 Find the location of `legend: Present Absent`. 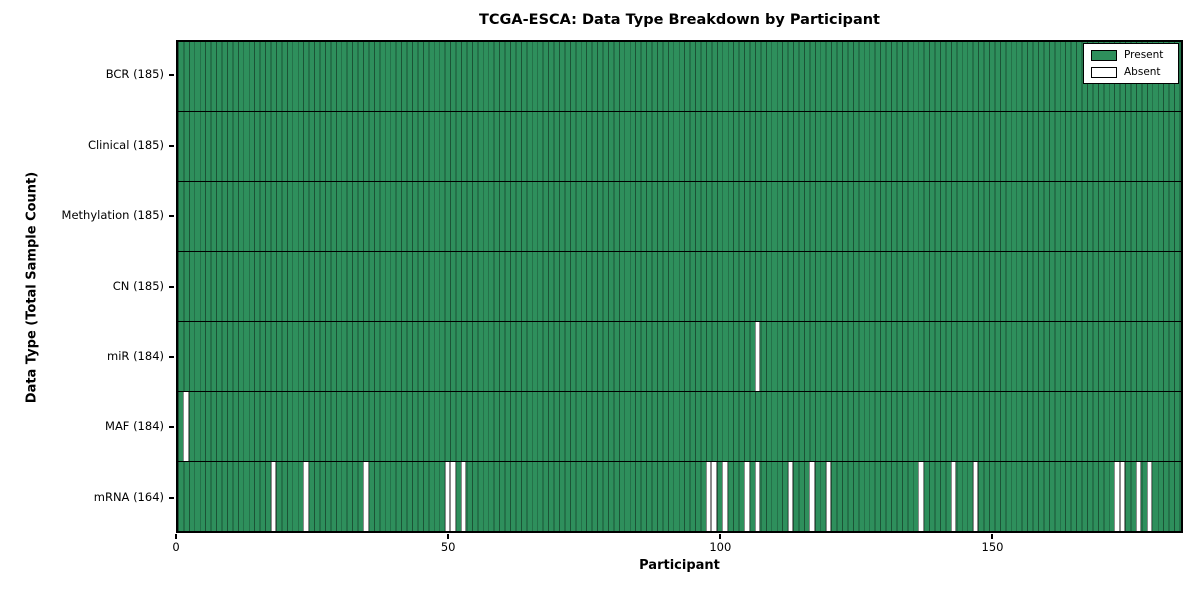

legend: Present Absent is located at coordinates (1131, 63).